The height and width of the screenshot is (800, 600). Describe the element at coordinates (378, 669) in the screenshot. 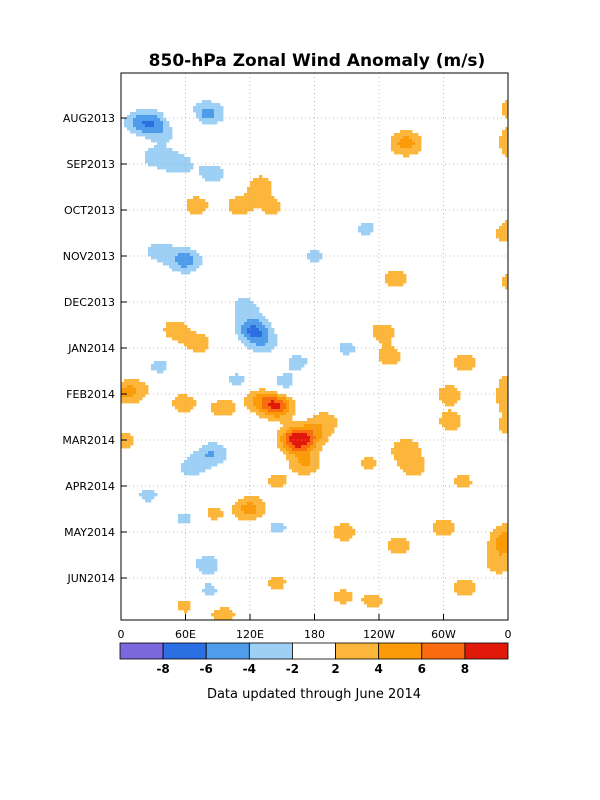

I see `colorbar-label: 4` at that location.